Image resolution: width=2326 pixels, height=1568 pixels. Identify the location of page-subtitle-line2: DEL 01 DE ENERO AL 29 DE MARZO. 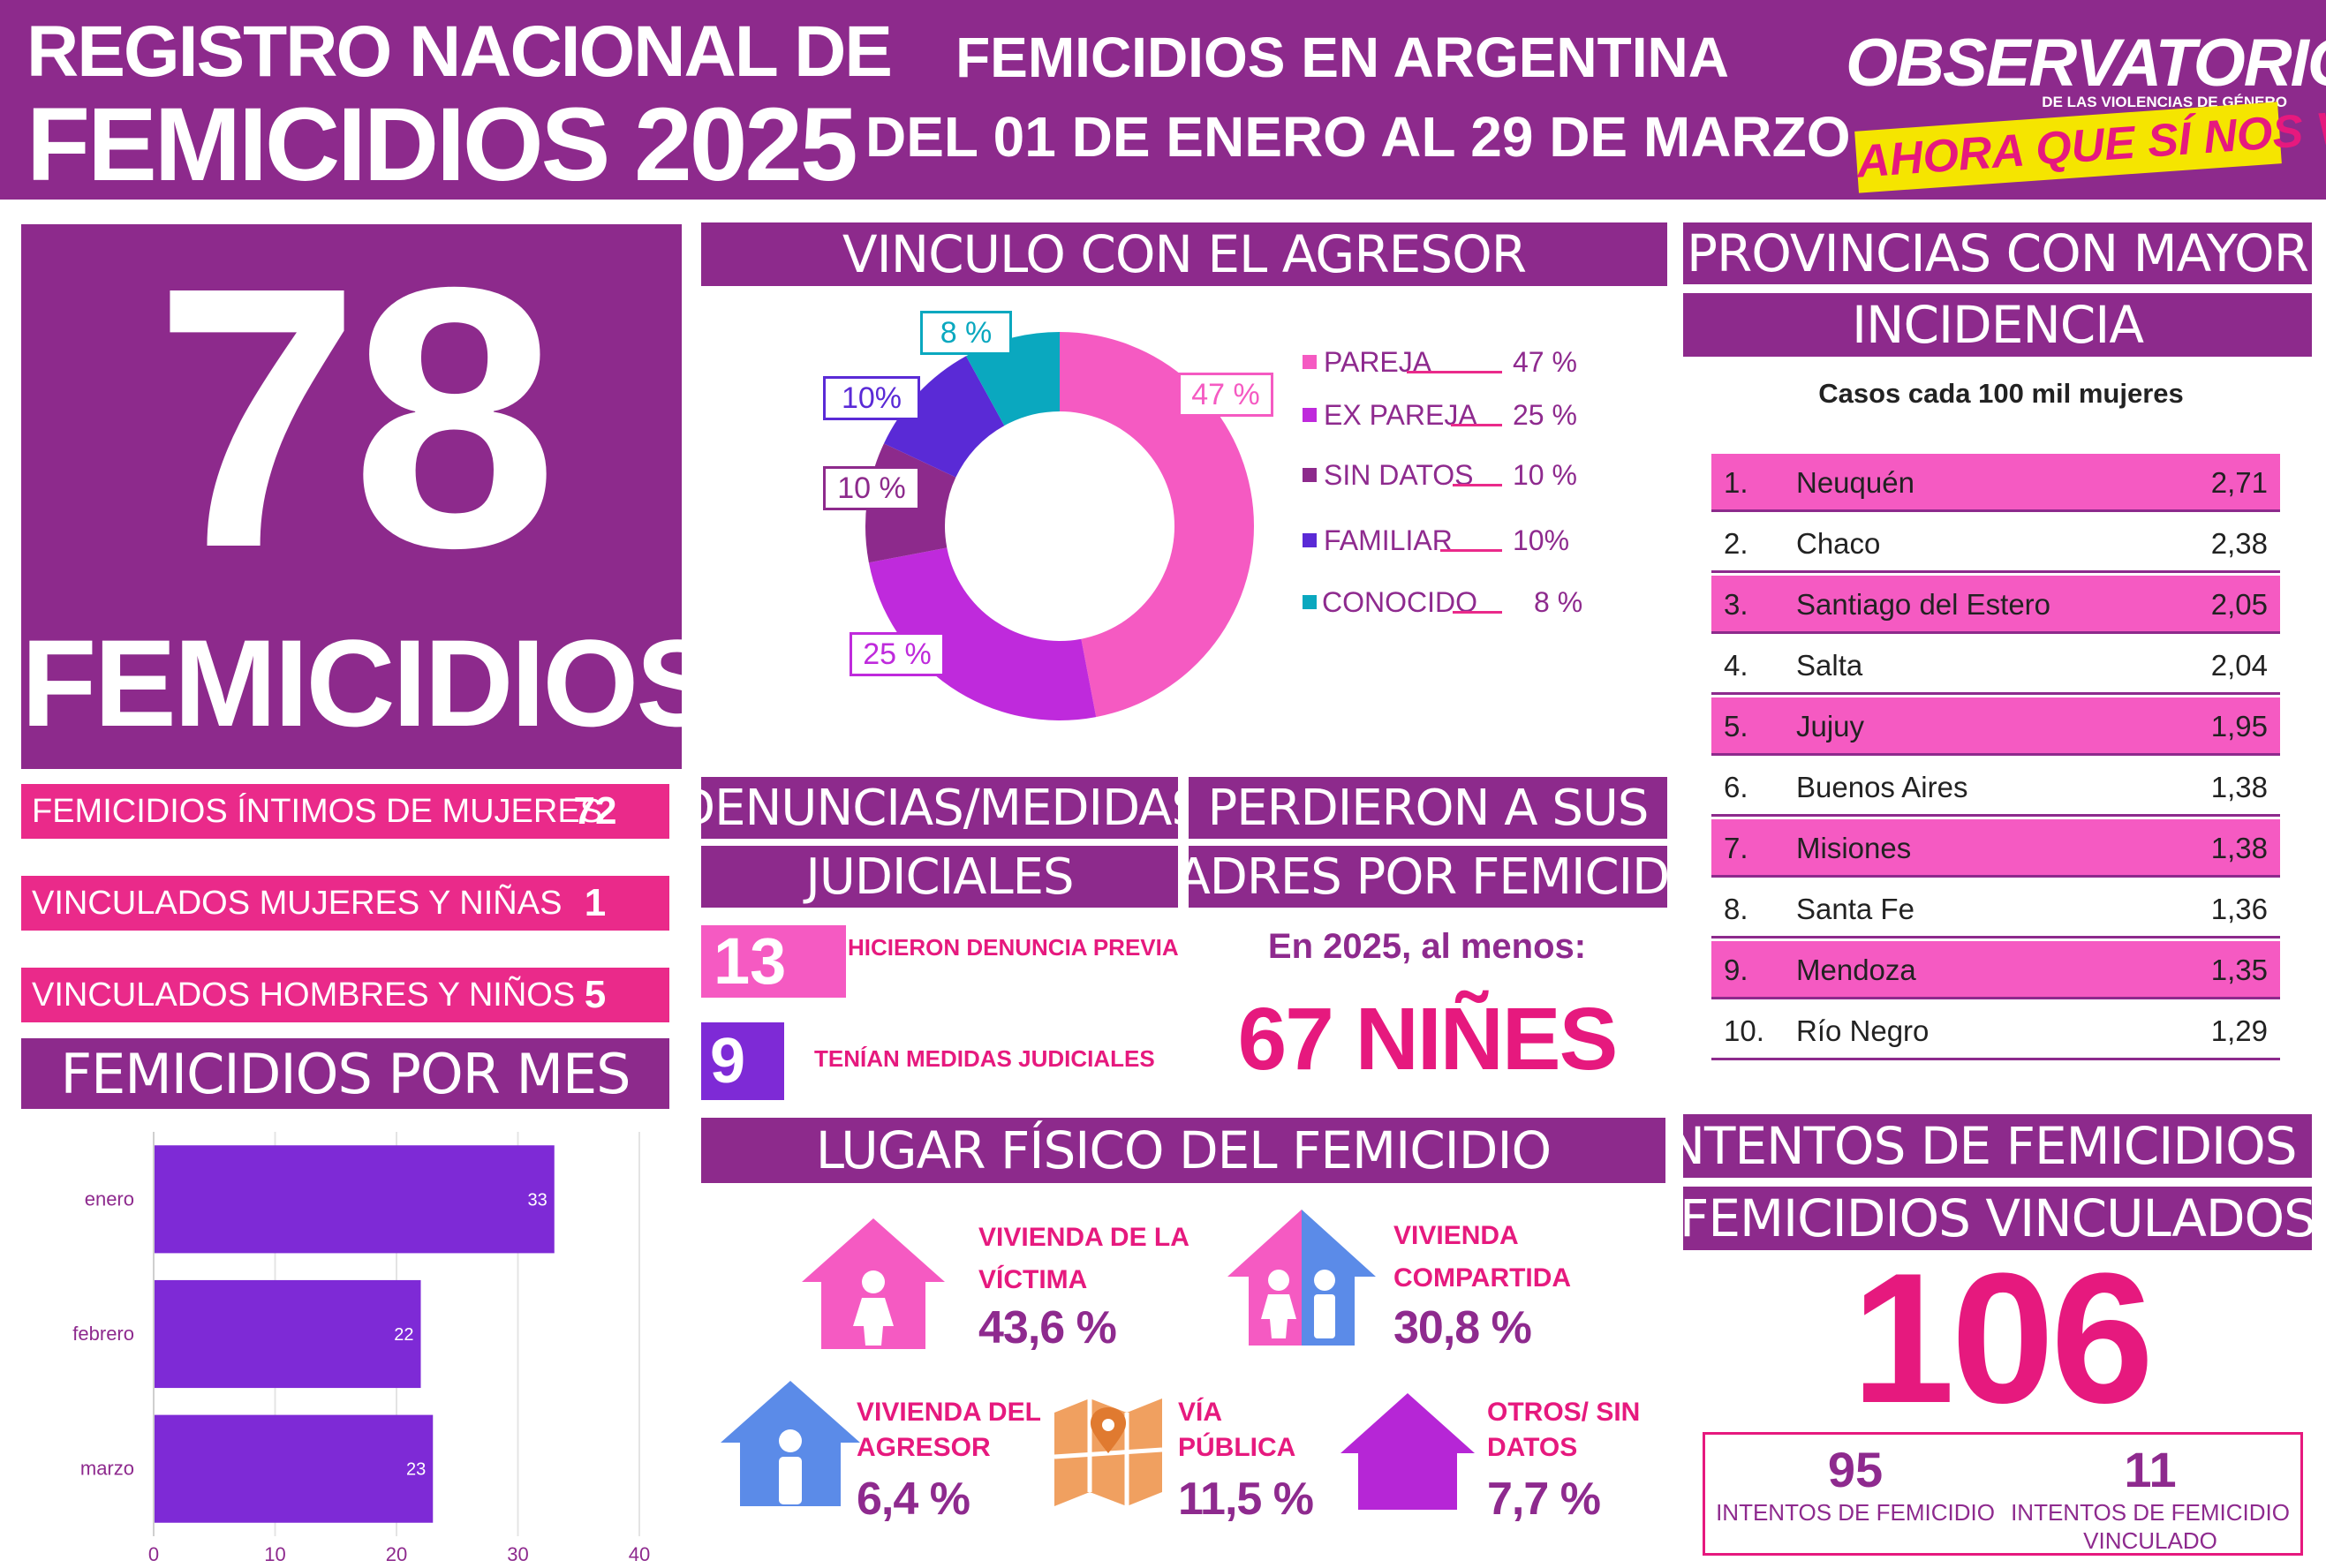
(1358, 137).